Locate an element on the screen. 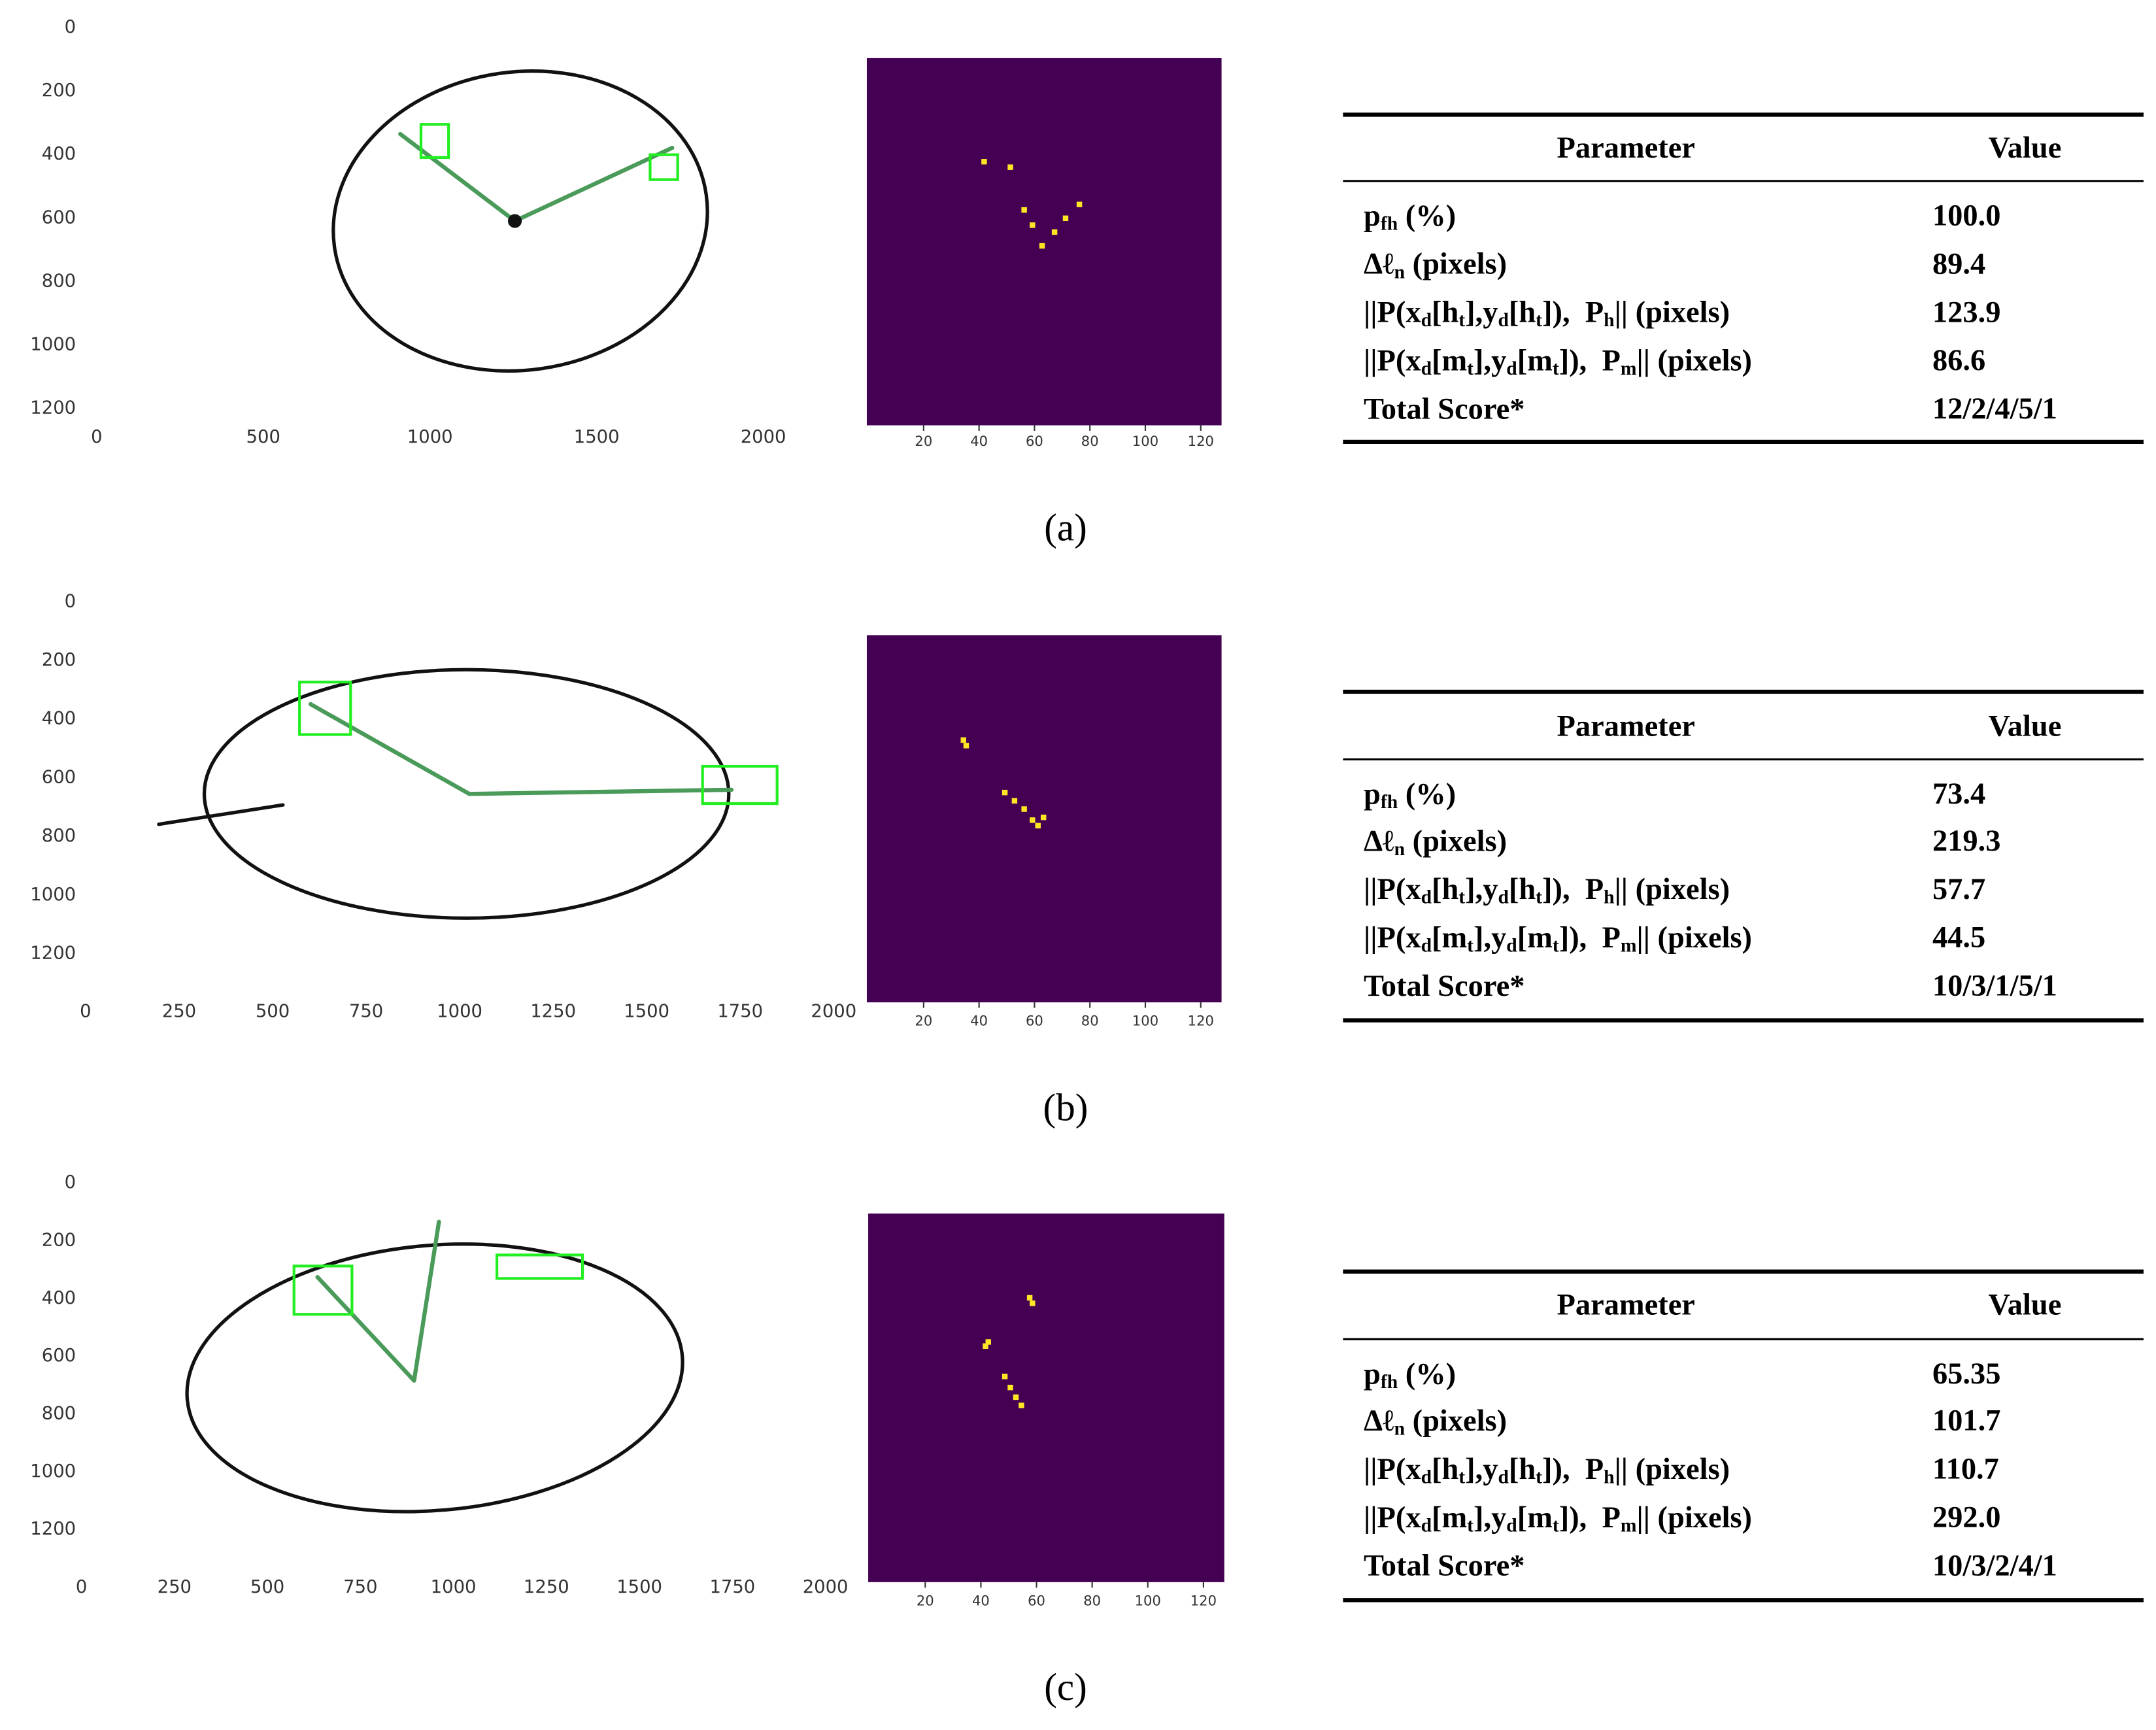 The image size is (2156, 1730). table-header: Value is located at coordinates (2024, 1304).